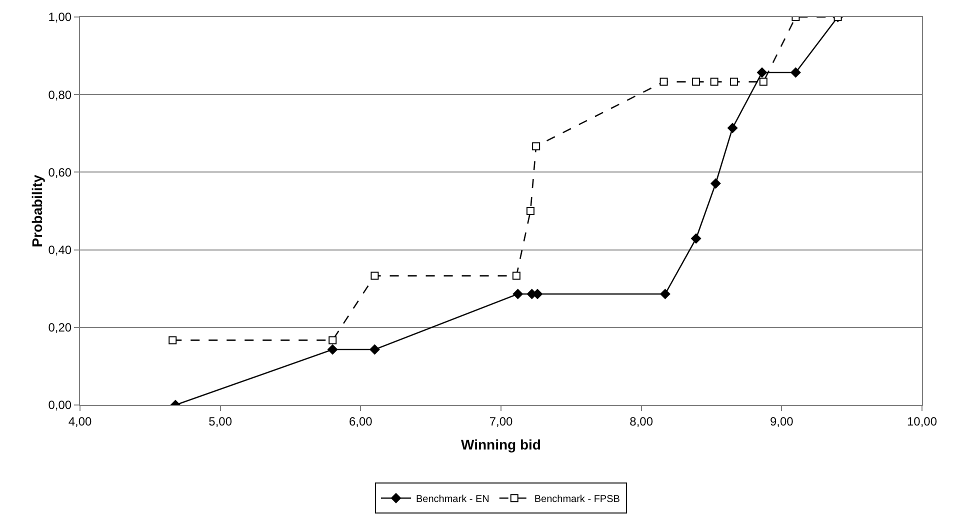  I want to click on y-tick-label: 0,20, so click(60, 327).